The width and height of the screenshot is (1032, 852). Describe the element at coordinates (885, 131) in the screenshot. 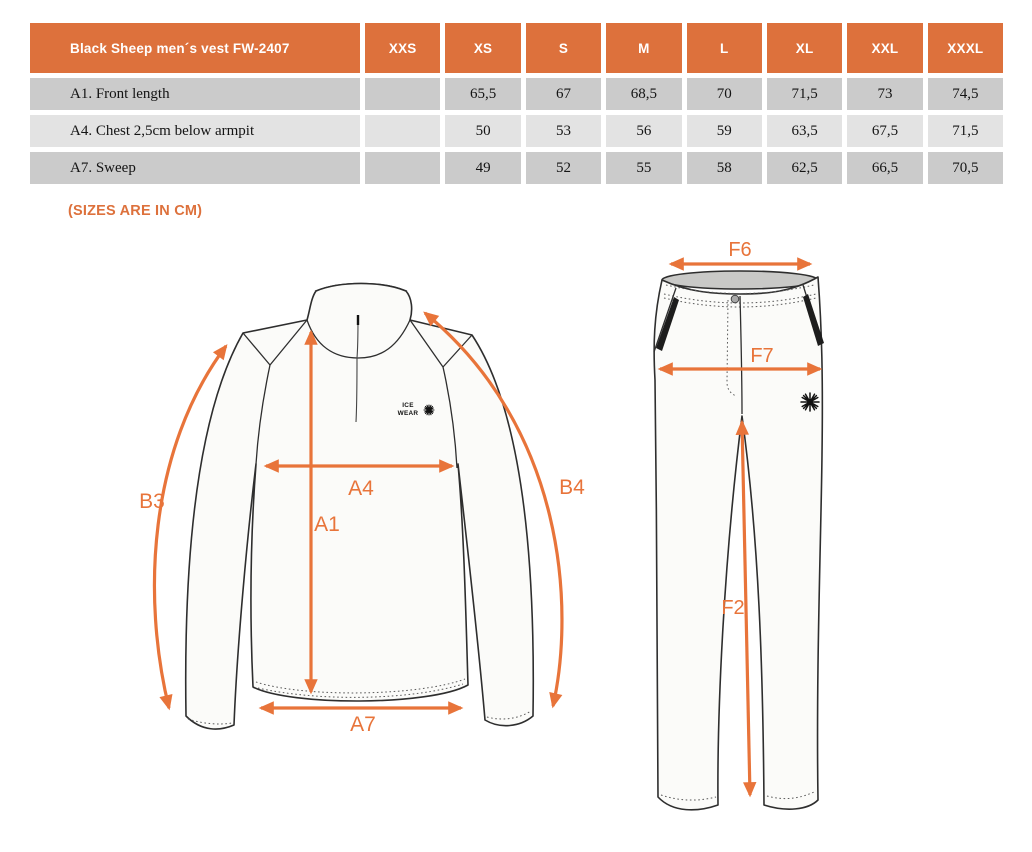

I see `table-cell: 67,5` at that location.